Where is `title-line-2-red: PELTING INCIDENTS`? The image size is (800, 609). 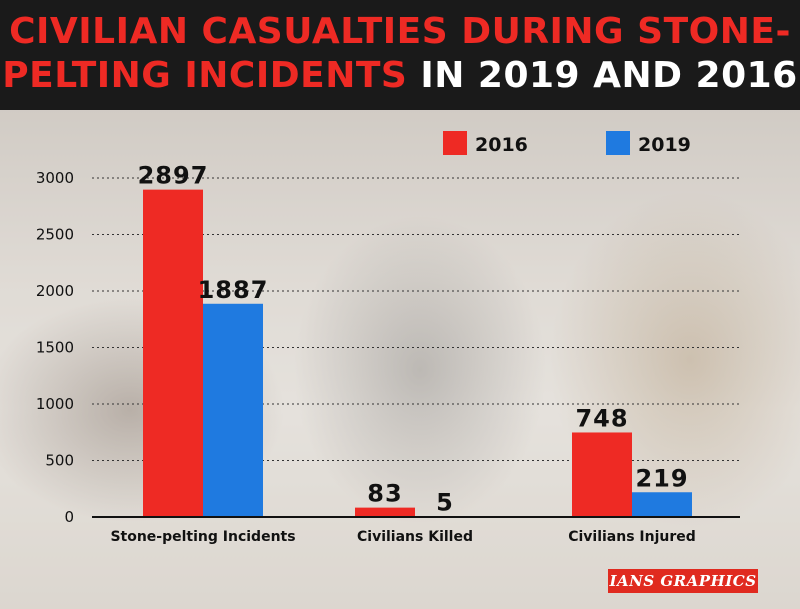
title-line-2-red: PELTING INCIDENTS is located at coordinates (205, 75).